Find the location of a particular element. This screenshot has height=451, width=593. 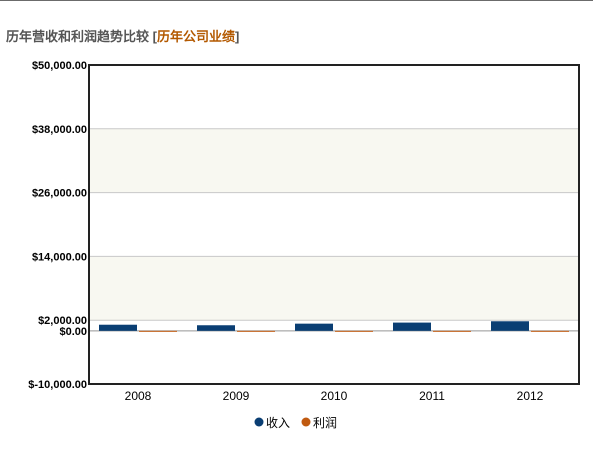

y-tick-label: $50,000.00 is located at coordinates (59, 66).